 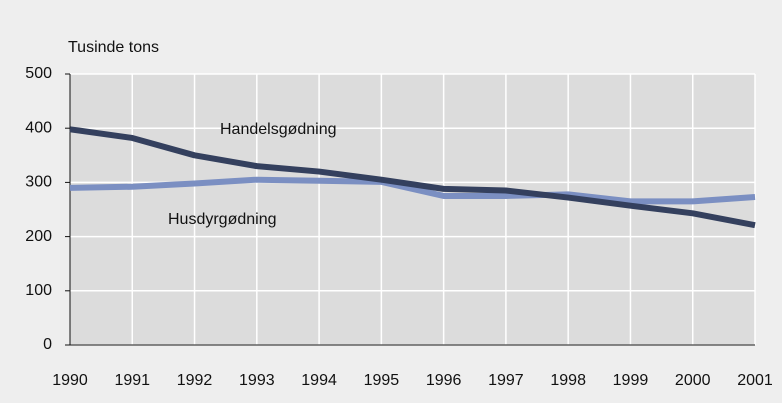 I want to click on series-label: Husdyrgødning, so click(x=222, y=219).